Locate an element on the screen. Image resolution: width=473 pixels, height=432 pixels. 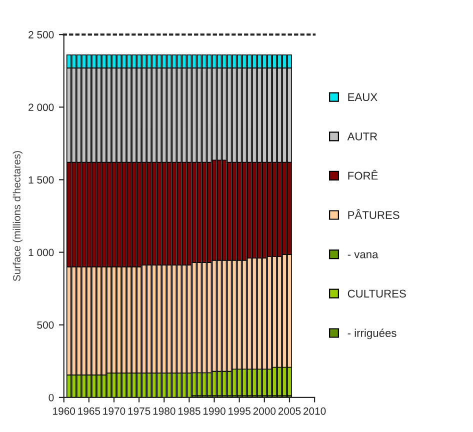
x-tick-label: 1965 is located at coordinates (89, 411).